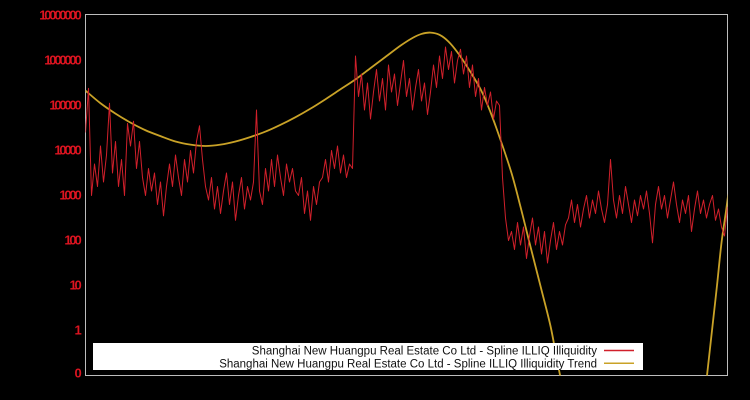 Image resolution: width=750 pixels, height=400 pixels. I want to click on y-axis-tick-label: 1000000, so click(62, 60).